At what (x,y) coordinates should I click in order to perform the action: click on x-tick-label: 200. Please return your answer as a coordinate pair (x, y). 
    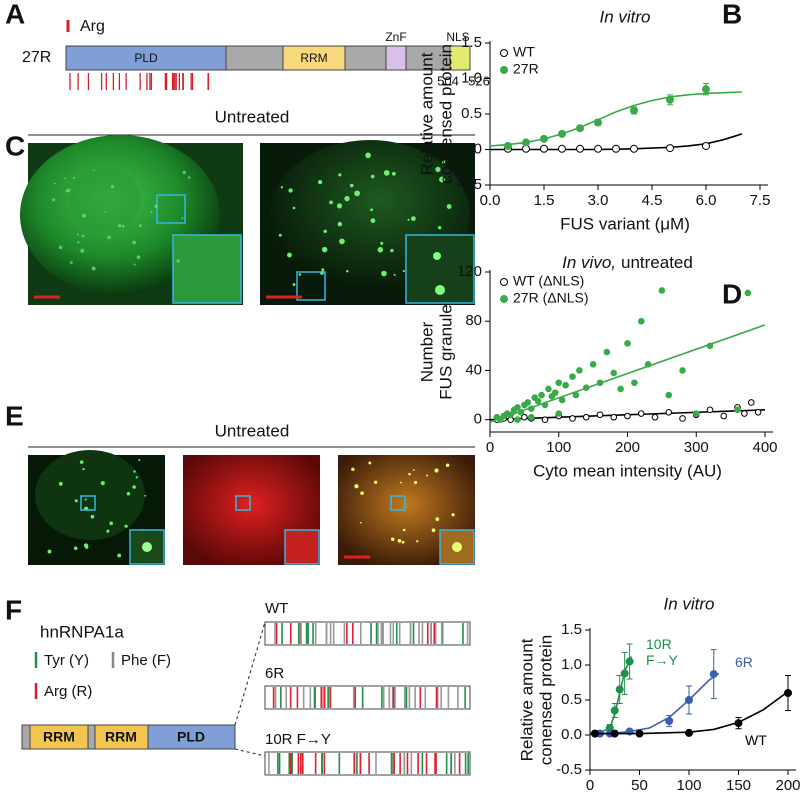
    Looking at the image, I should click on (627, 447).